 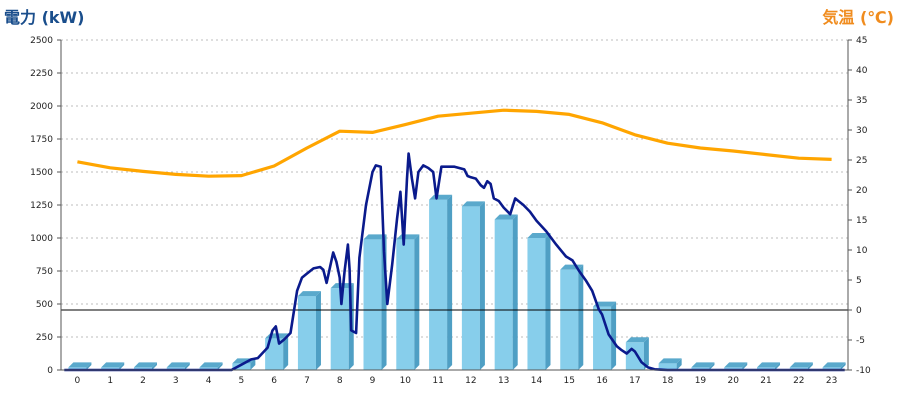 What do you see at coordinates (44, 305) in the screenshot?
I see `left-tick-label: 500` at bounding box center [44, 305].